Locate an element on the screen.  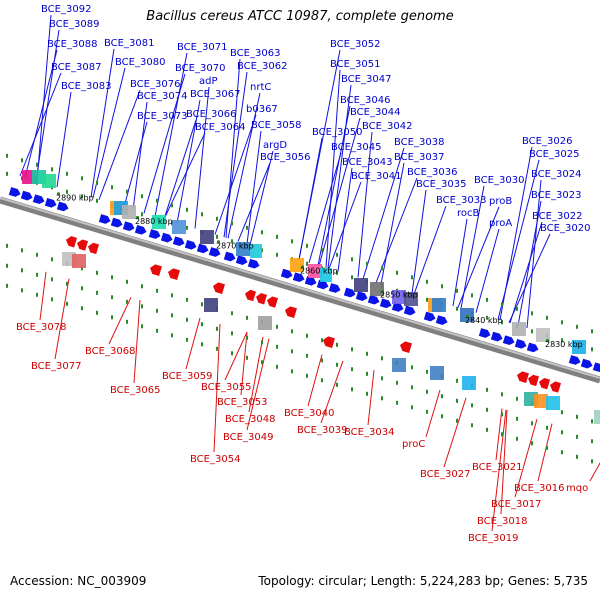
forward-gene-label: BCE_3044 is located at coordinates (375, 112).